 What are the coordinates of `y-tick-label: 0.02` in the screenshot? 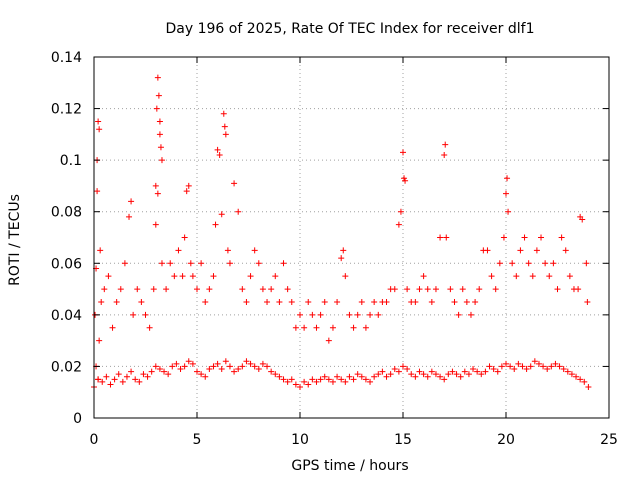 It's located at (66, 367).